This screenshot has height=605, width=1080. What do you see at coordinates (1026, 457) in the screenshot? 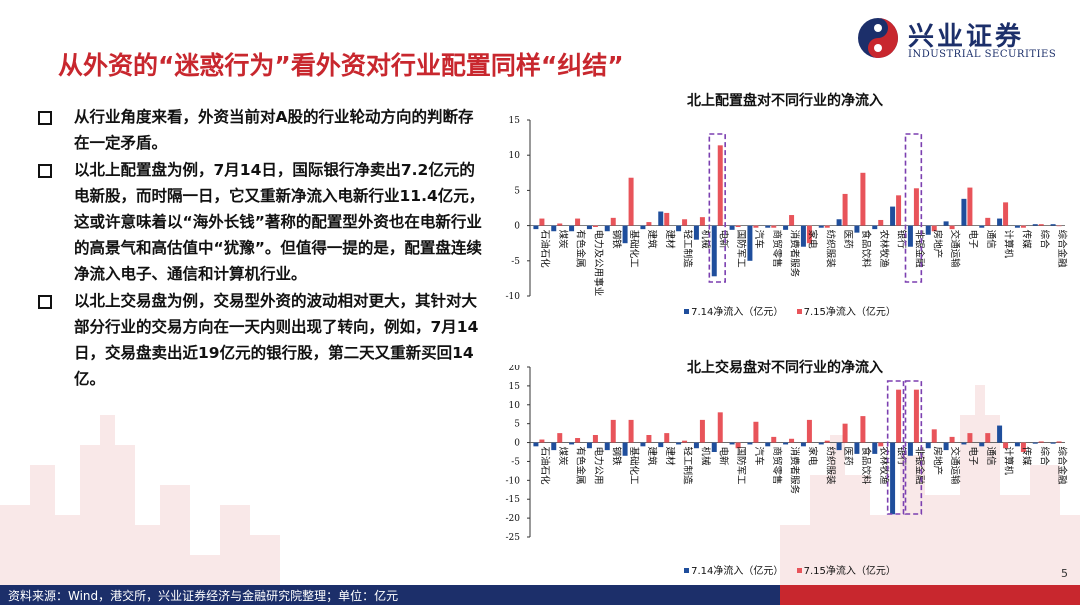
I see `x-category-label: 传媒` at bounding box center [1026, 457].